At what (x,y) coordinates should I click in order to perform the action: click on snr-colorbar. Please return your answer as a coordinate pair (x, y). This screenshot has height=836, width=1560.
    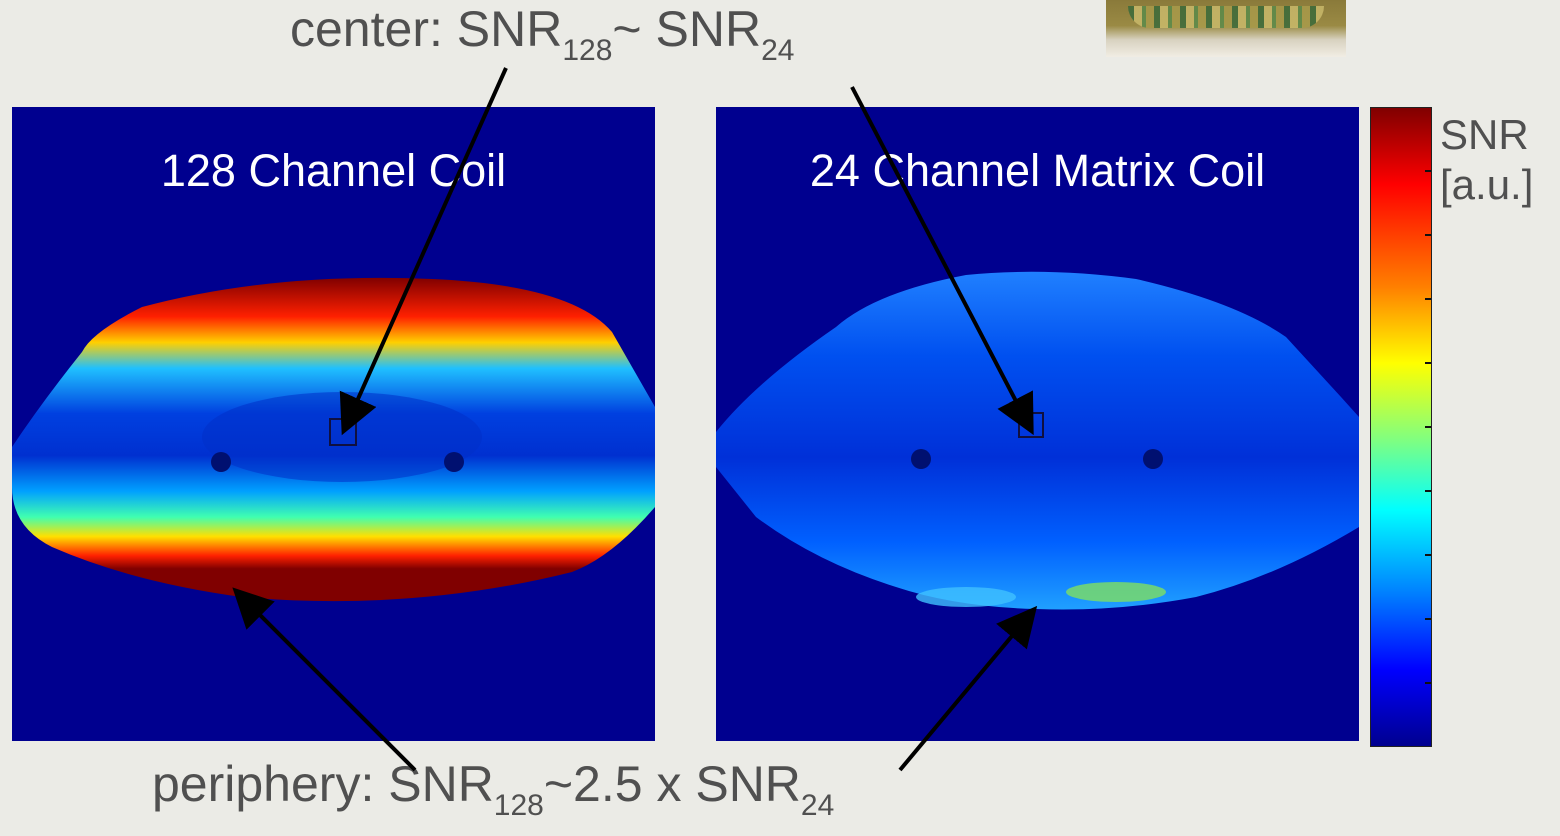
    Looking at the image, I should click on (1401, 427).